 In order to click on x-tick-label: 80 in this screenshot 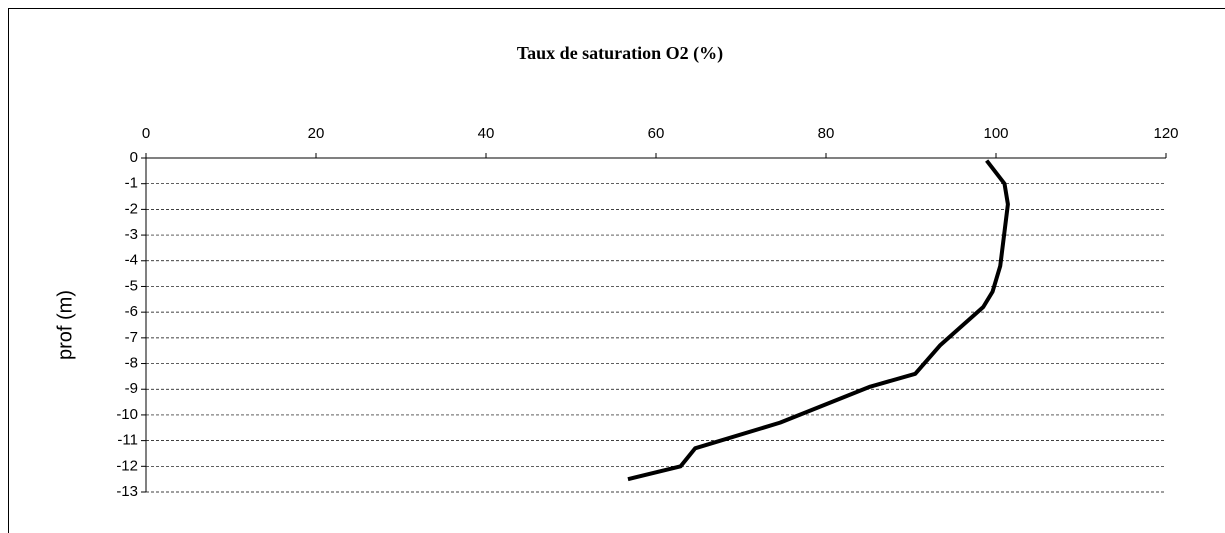, I will do `click(826, 133)`.